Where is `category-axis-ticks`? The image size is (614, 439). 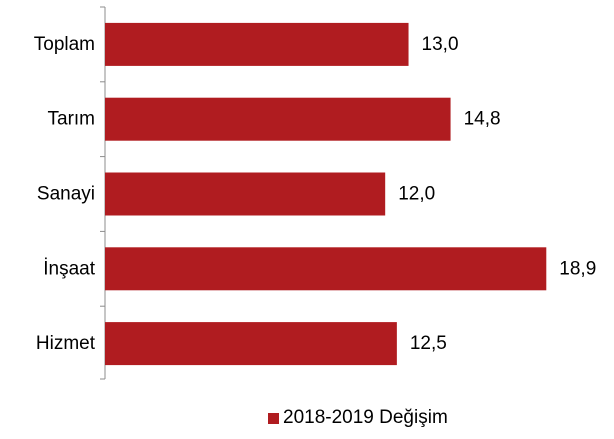 category-axis-ticks is located at coordinates (102, 193).